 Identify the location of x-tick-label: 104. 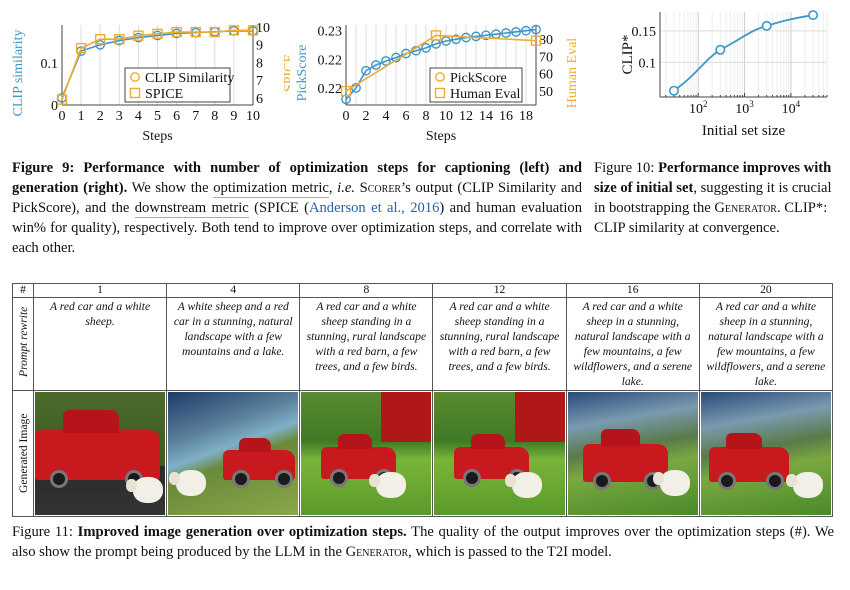
(791, 108).